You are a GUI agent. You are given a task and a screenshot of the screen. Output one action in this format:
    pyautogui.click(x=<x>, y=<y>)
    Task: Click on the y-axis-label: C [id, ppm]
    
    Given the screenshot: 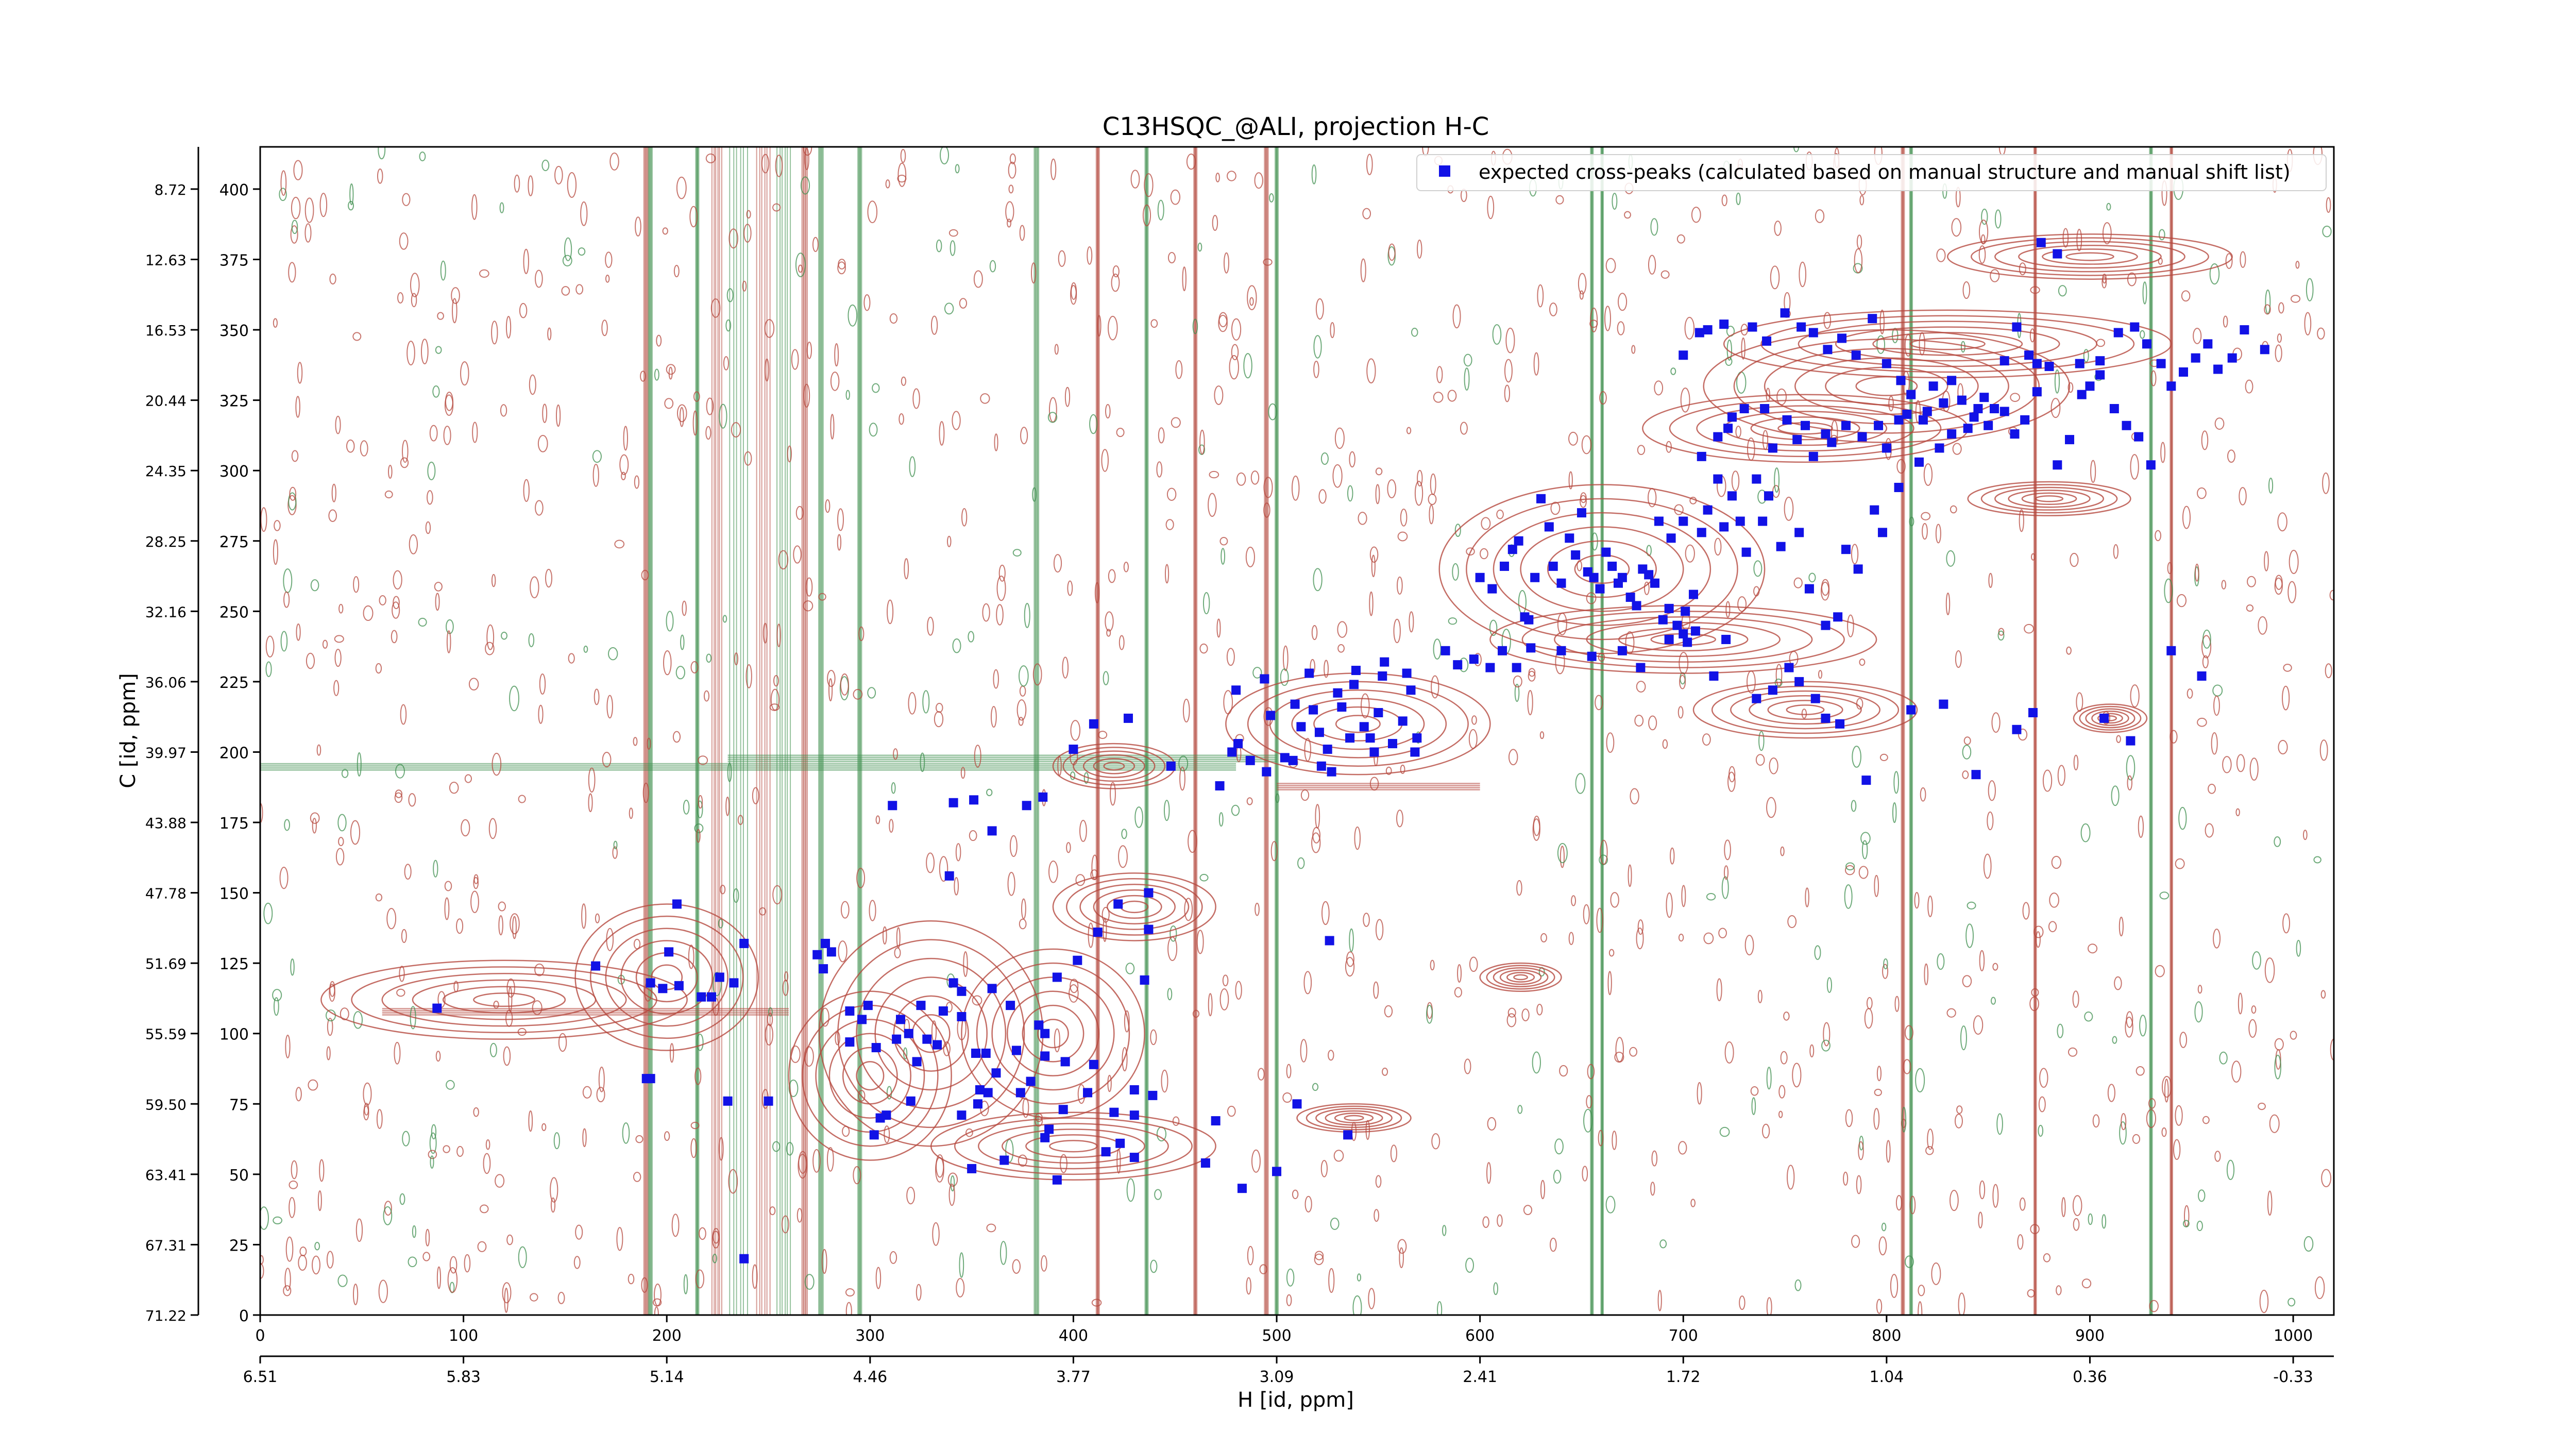 What is the action you would take?
    pyautogui.click(x=128, y=730)
    